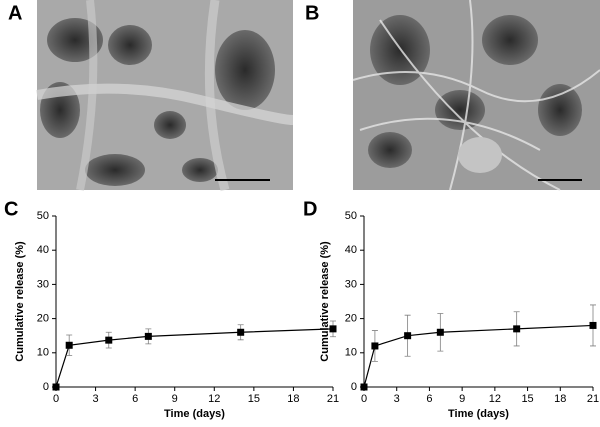  Describe the element at coordinates (312, 13) in the screenshot. I see `panel-label: B` at that location.